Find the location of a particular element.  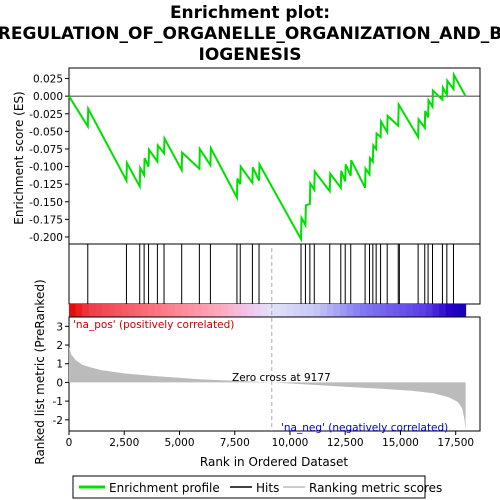

legend-metric-label: Ranking metric scores is located at coordinates (375, 488).